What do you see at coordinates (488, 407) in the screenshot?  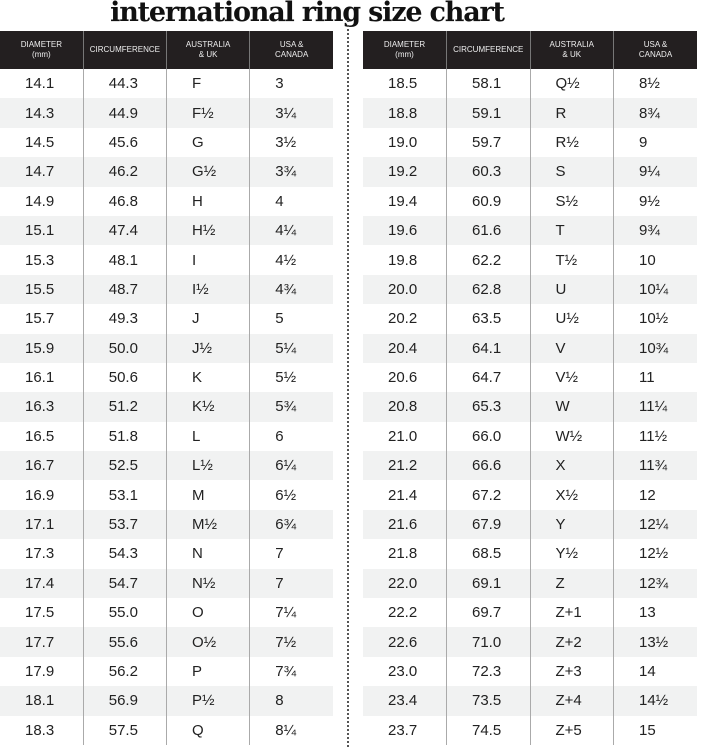 I see `cell-circumference: 65.3` at bounding box center [488, 407].